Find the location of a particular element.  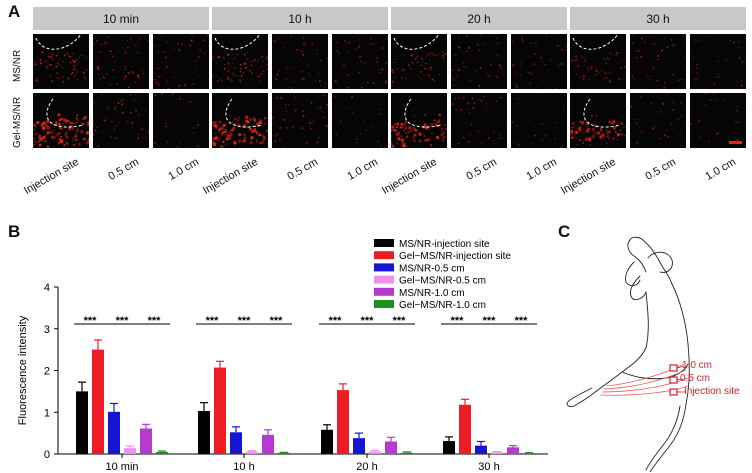

y-tick-label: 2 is located at coordinates (47, 372).